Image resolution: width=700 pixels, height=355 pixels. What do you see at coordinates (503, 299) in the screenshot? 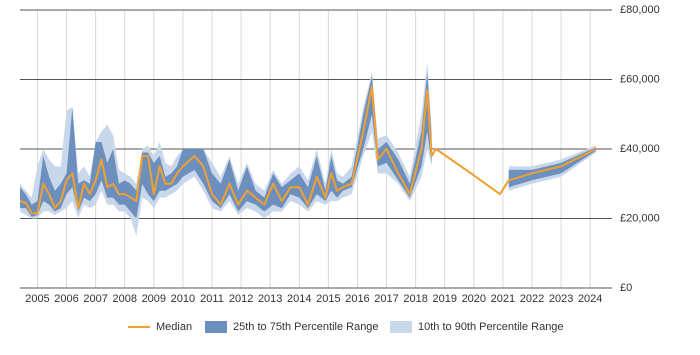
I see `x-tick-label: 2021` at bounding box center [503, 299].